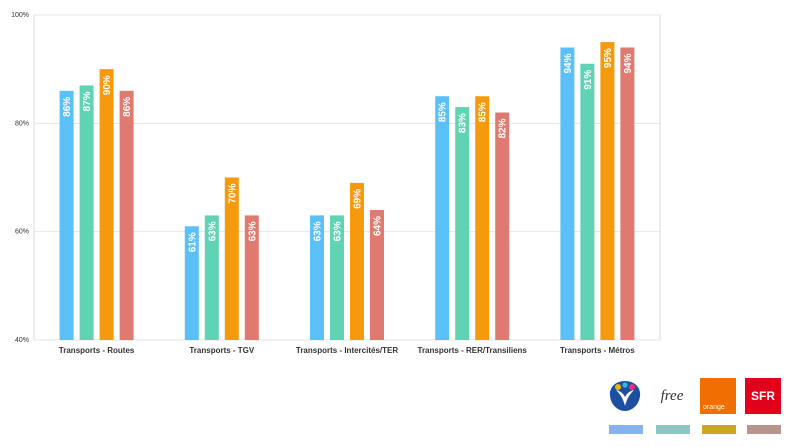 The width and height of the screenshot is (792, 447). I want to click on bar-value-label: 69%, so click(358, 199).